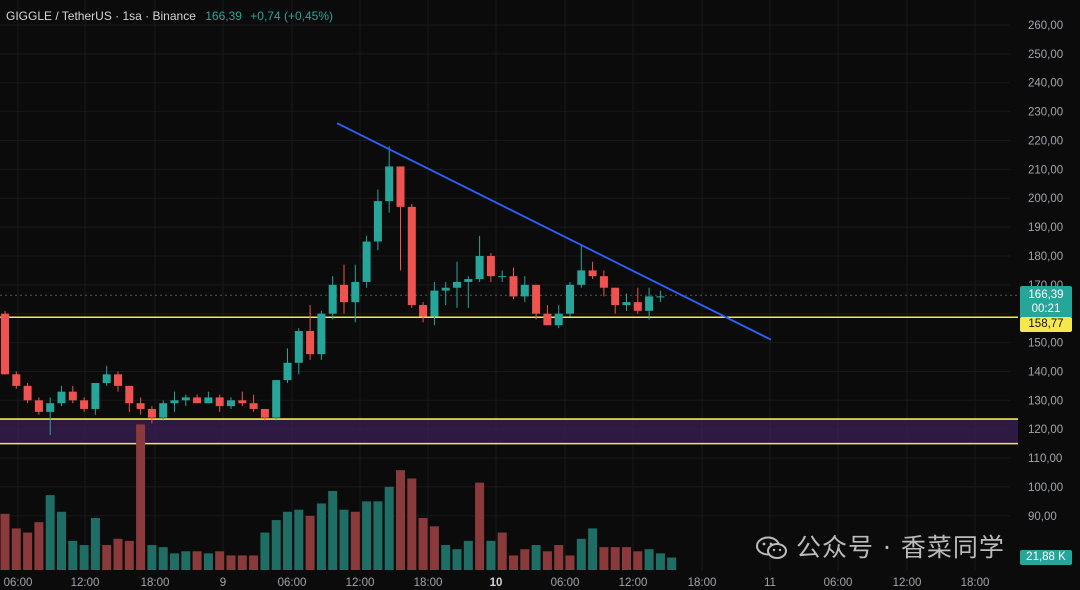 Image resolution: width=1080 pixels, height=590 pixels. Describe the element at coordinates (1046, 302) in the screenshot. I see `last-price-tag: 166,39 00:21` at that location.